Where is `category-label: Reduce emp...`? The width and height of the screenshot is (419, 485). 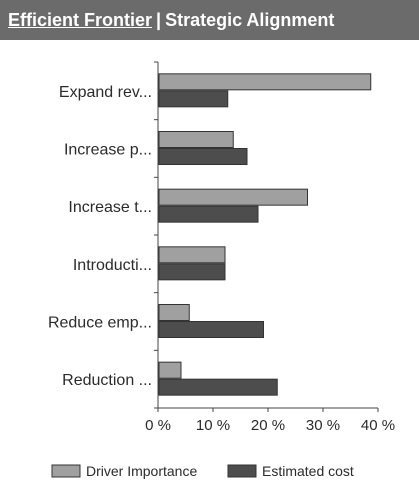
category-label: Reduce emp... is located at coordinates (100, 323).